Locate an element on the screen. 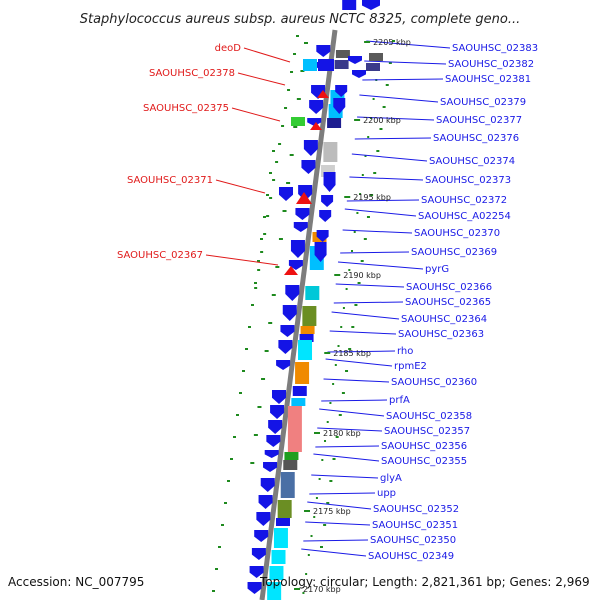 The height and width of the screenshot is (600, 600). gene-label-right: SAOUHSC_02373 is located at coordinates (468, 180).